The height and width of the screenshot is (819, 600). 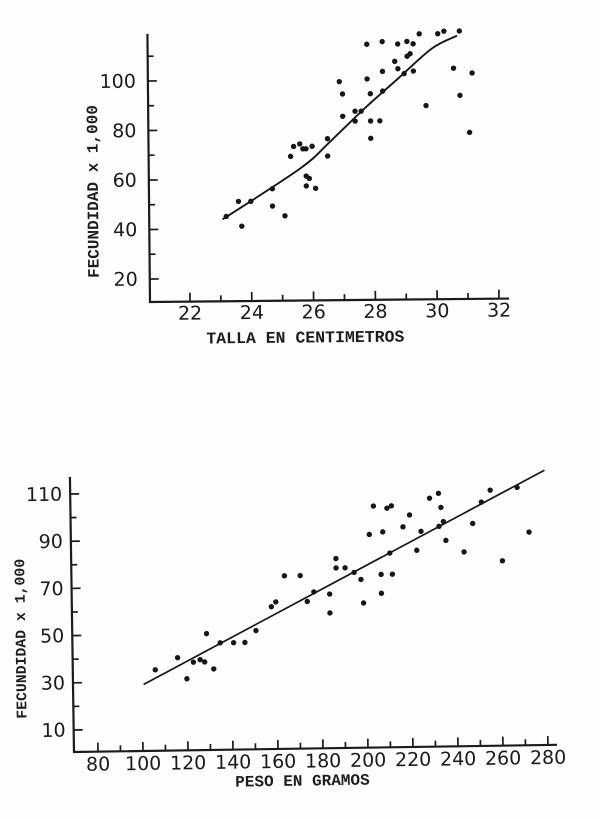 I want to click on y-axis-title-fecundidad-bottom: FECUNDIDAD x 1,000, so click(x=22, y=639).